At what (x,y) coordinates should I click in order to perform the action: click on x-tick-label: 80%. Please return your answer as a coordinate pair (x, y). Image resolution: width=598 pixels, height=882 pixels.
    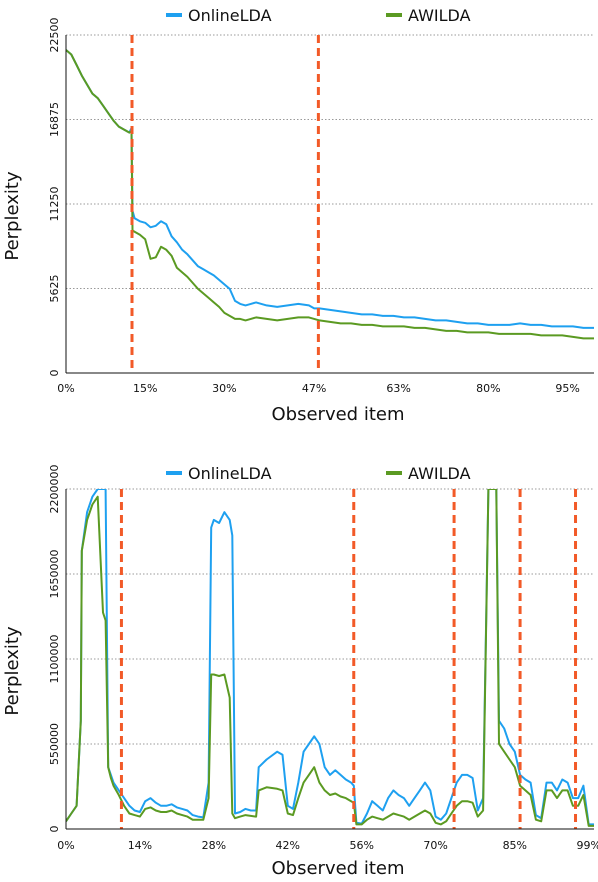
    Looking at the image, I should click on (488, 388).